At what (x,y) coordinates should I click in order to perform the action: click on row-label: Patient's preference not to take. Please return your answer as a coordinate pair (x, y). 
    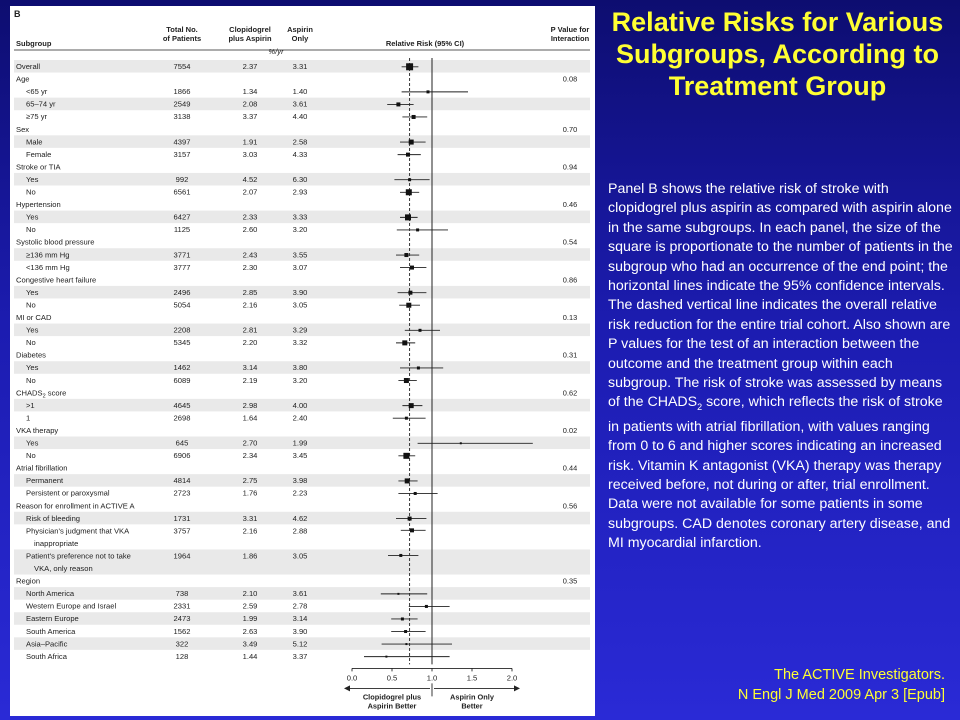
    Looking at the image, I should click on (78, 555).